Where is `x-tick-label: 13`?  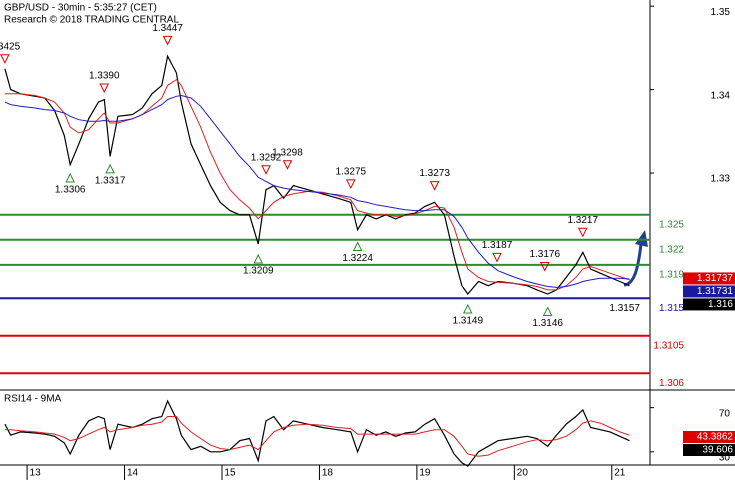 x-tick-label: 13 is located at coordinates (36, 473).